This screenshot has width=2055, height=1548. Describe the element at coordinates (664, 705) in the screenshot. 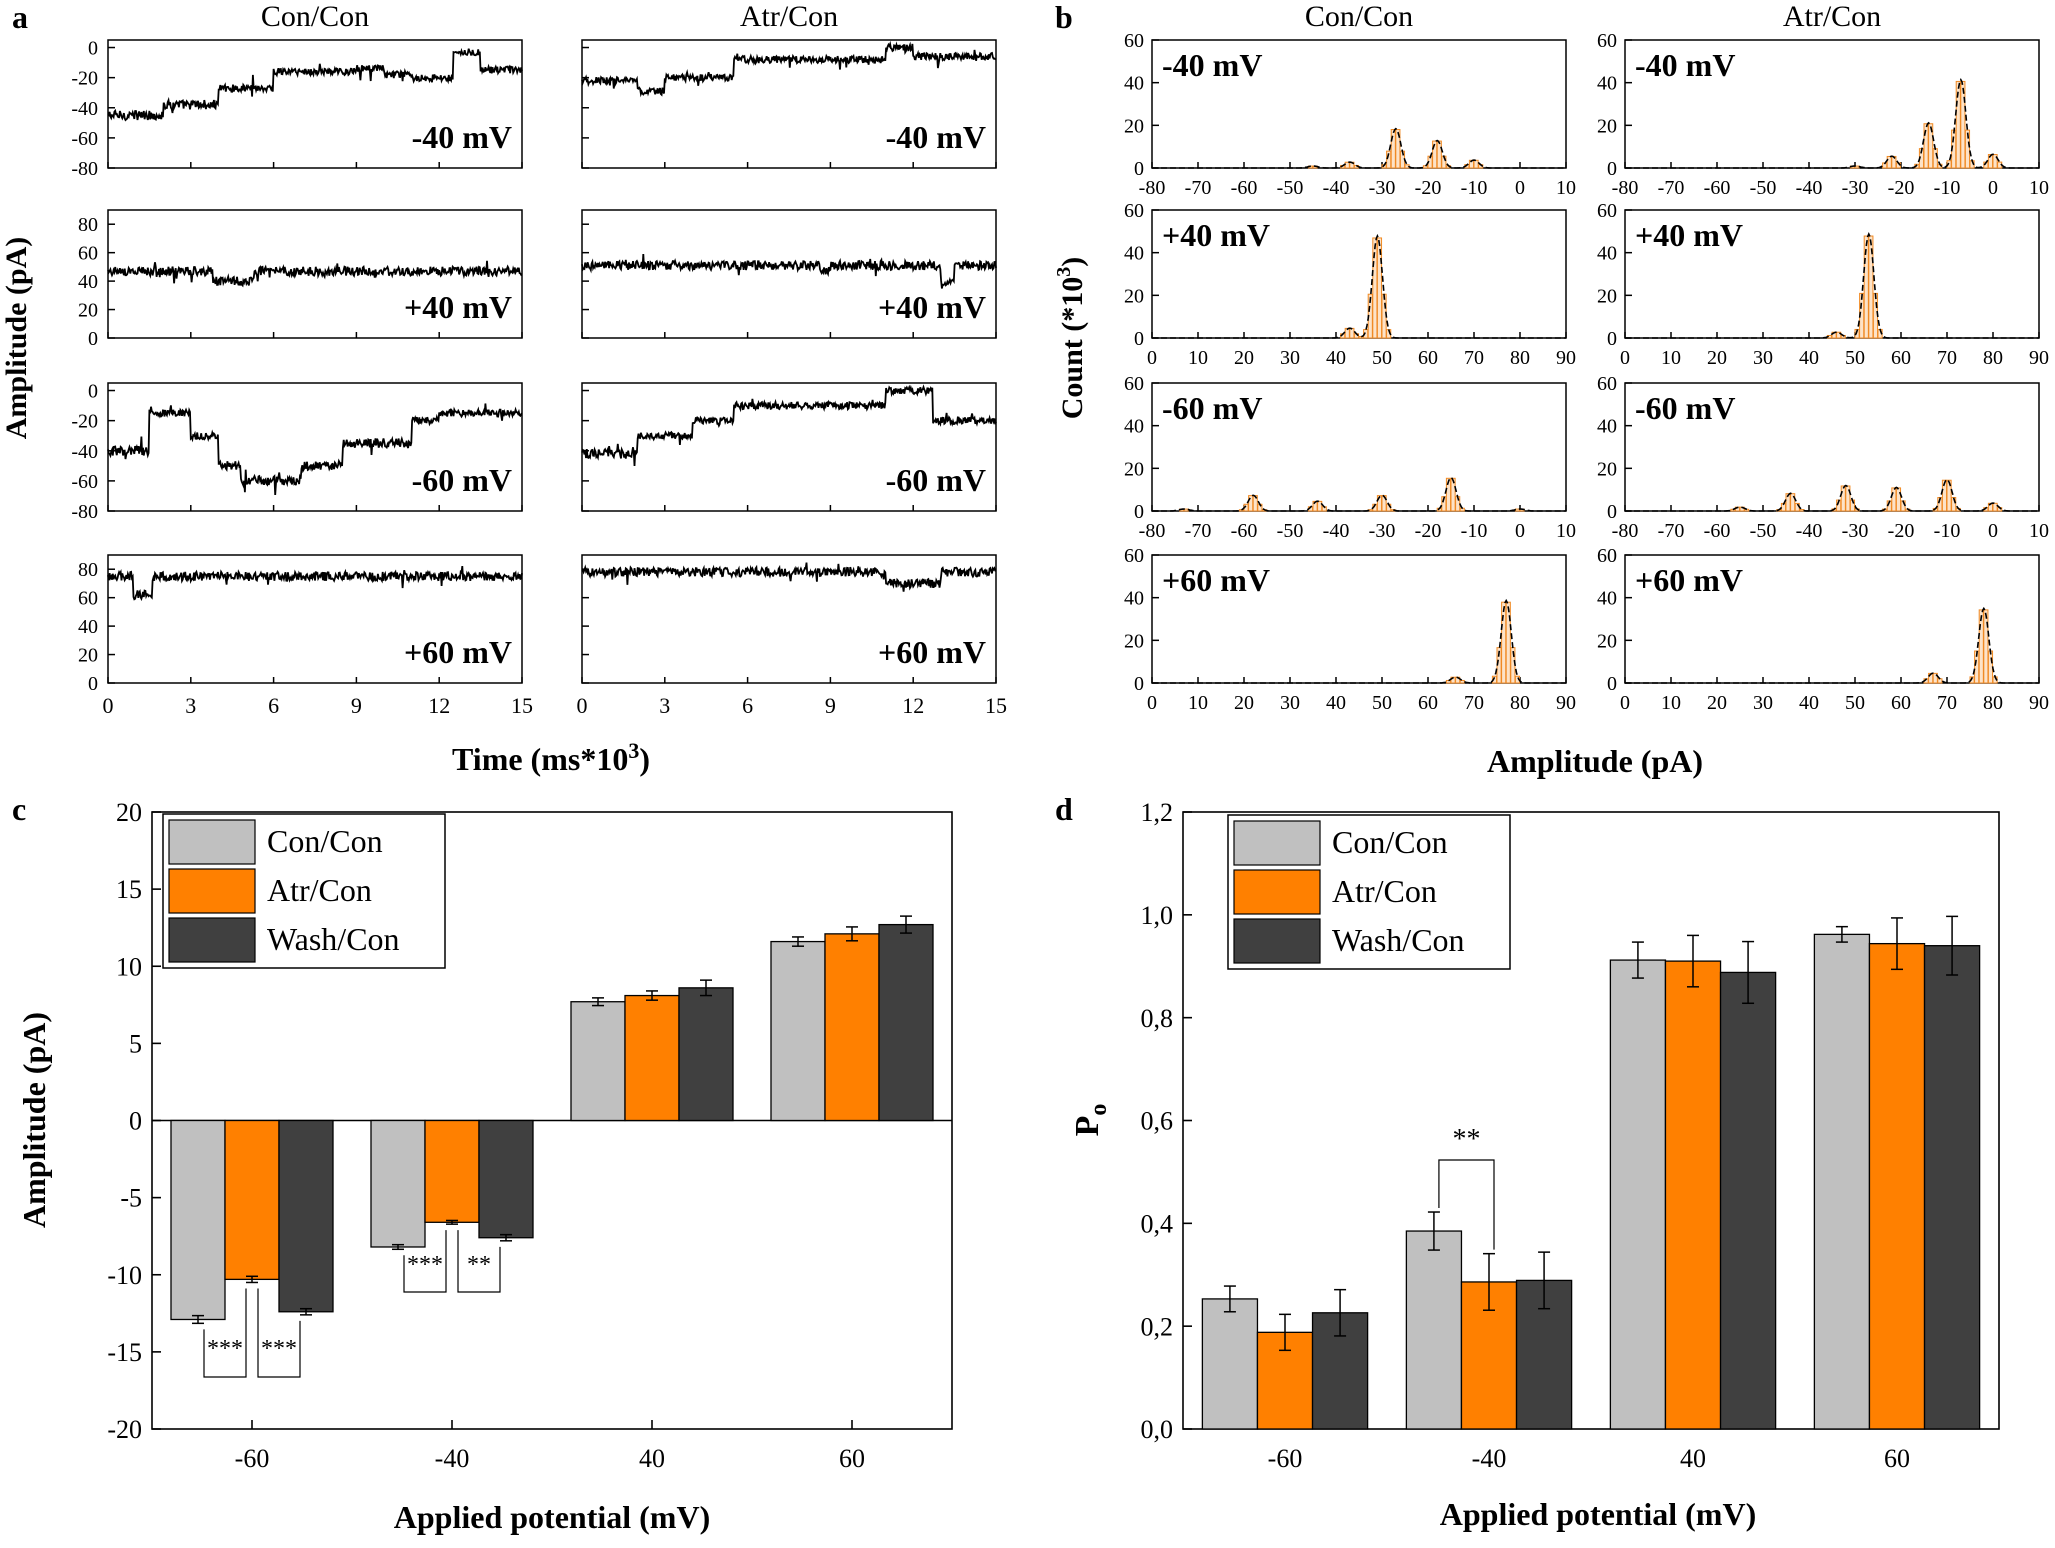

I see `x-tick-label: 3` at that location.